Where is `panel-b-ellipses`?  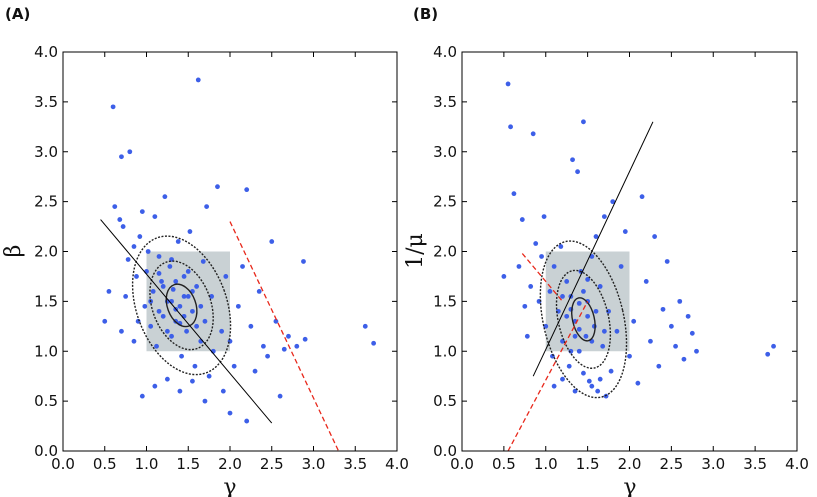 panel-b-ellipses is located at coordinates (583, 319).